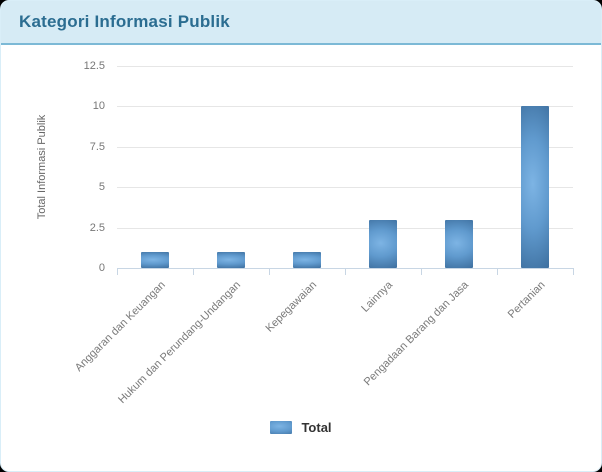 The width and height of the screenshot is (602, 472). Describe the element at coordinates (101, 187) in the screenshot. I see `y-tick-label: 5` at that location.